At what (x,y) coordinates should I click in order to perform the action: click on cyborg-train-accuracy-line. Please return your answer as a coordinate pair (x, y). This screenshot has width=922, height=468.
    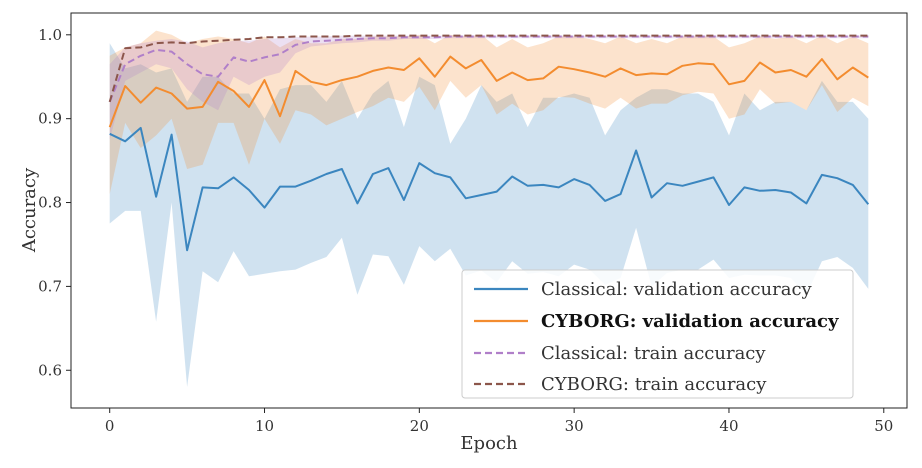
    Looking at the image, I should click on (488, 68).